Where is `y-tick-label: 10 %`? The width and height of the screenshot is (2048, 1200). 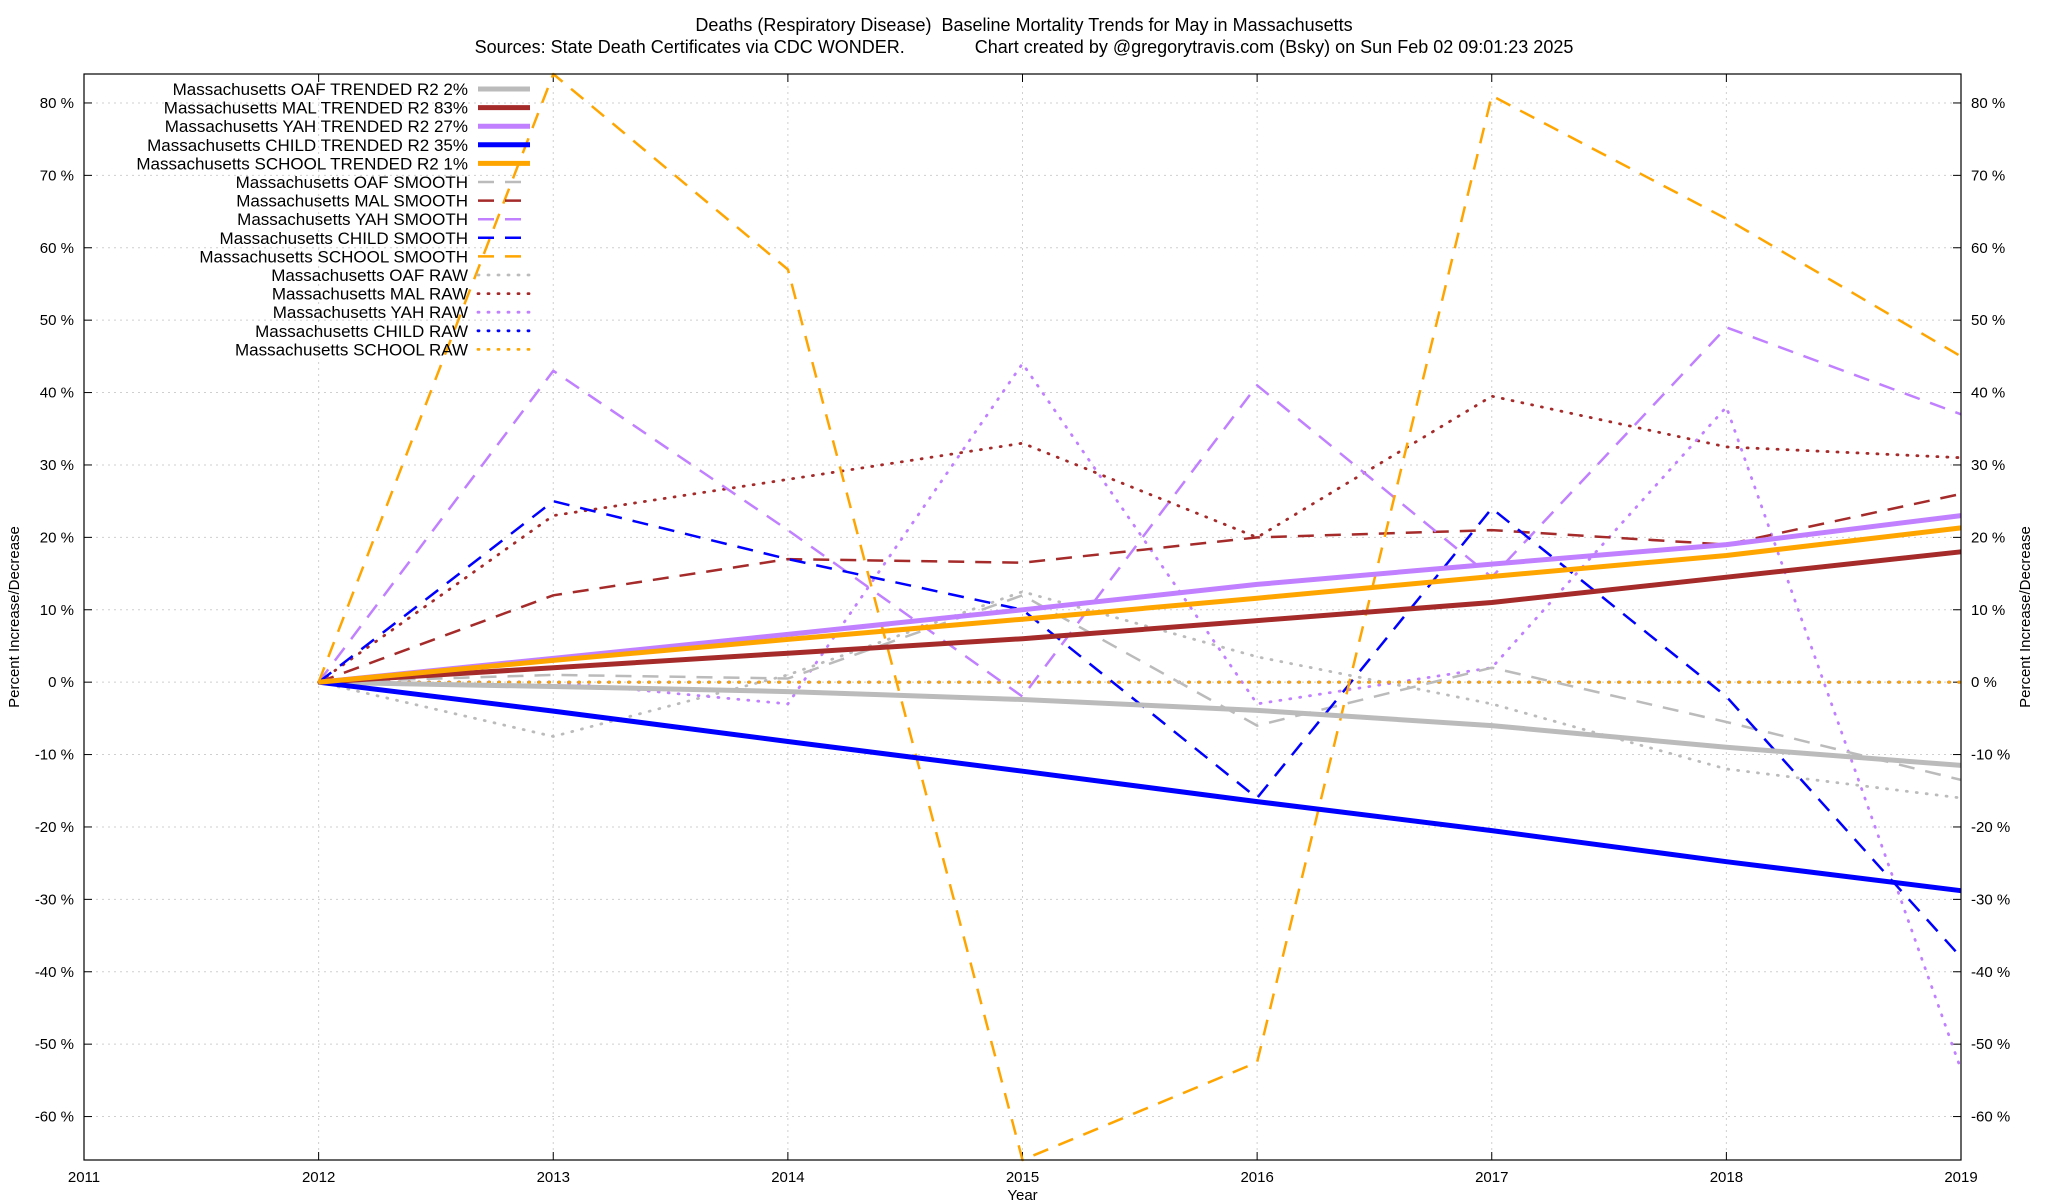 y-tick-label: 10 % is located at coordinates (57, 610).